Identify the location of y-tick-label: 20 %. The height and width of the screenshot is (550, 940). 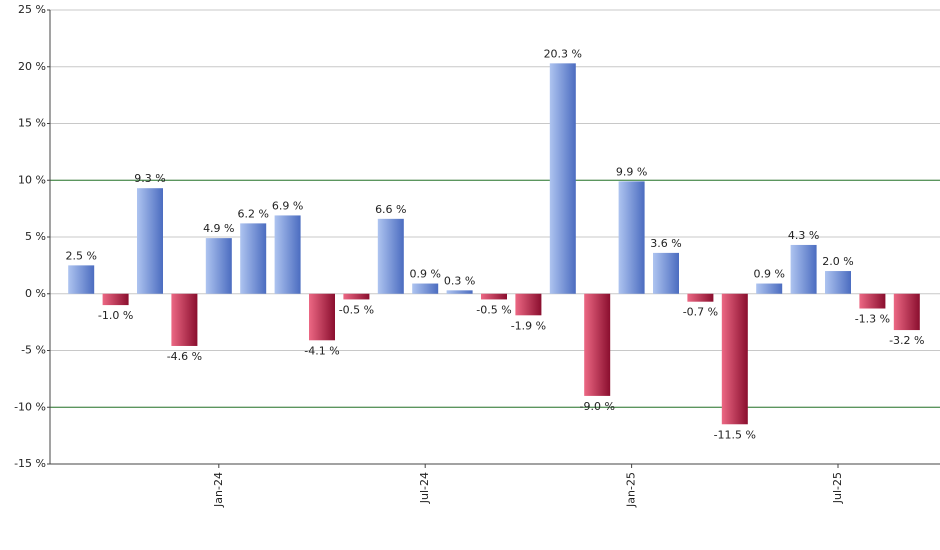
(32, 66).